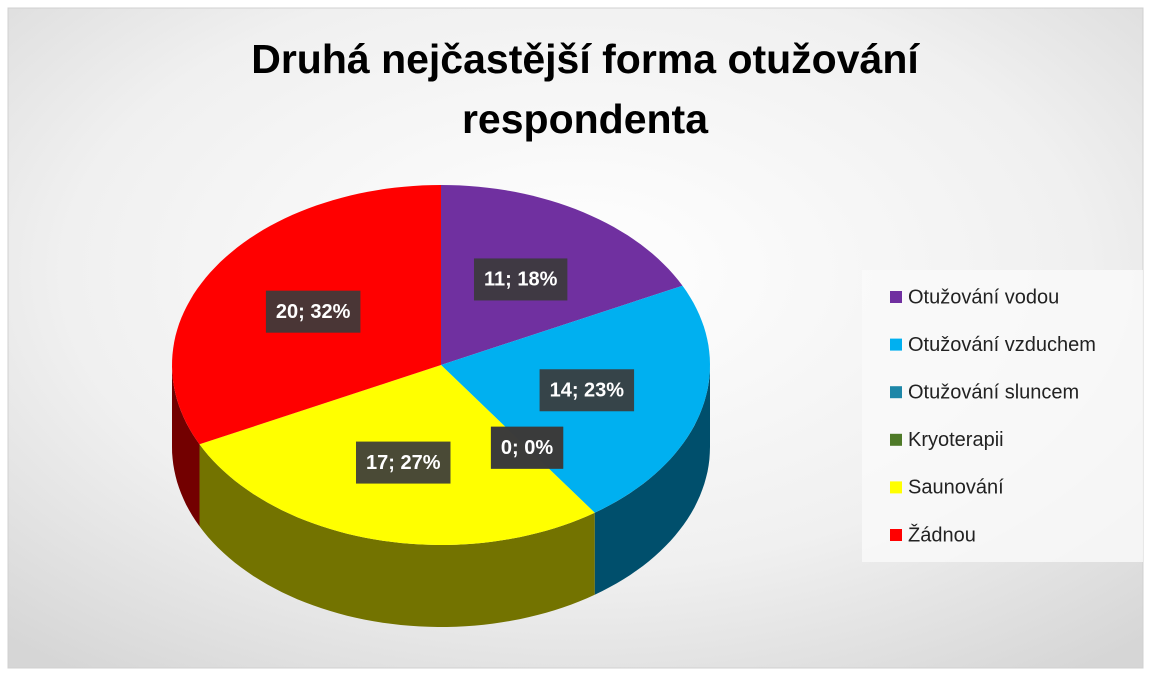  I want to click on data-label: 0; 0%, so click(527, 448).